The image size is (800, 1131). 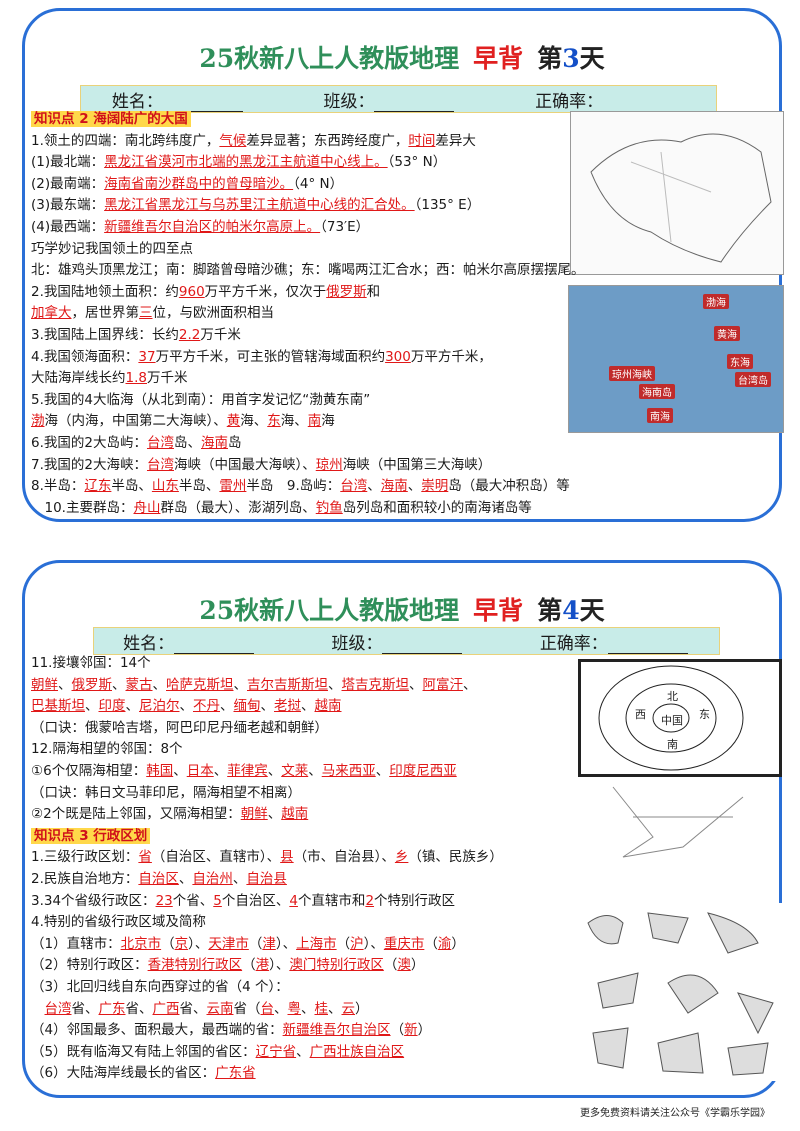 I want to click on neighbor-diagram: 中国 北 东 南 西, so click(x=680, y=718).